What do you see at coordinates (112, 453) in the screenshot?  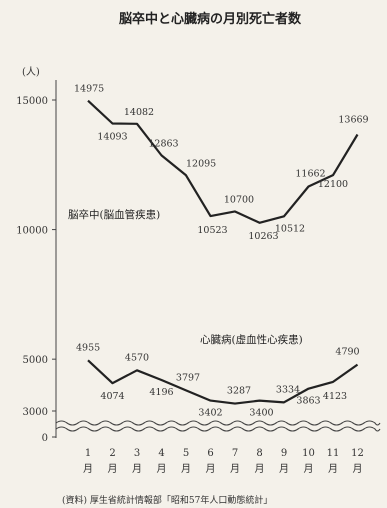 I see `x-tick-label-number: 2` at bounding box center [112, 453].